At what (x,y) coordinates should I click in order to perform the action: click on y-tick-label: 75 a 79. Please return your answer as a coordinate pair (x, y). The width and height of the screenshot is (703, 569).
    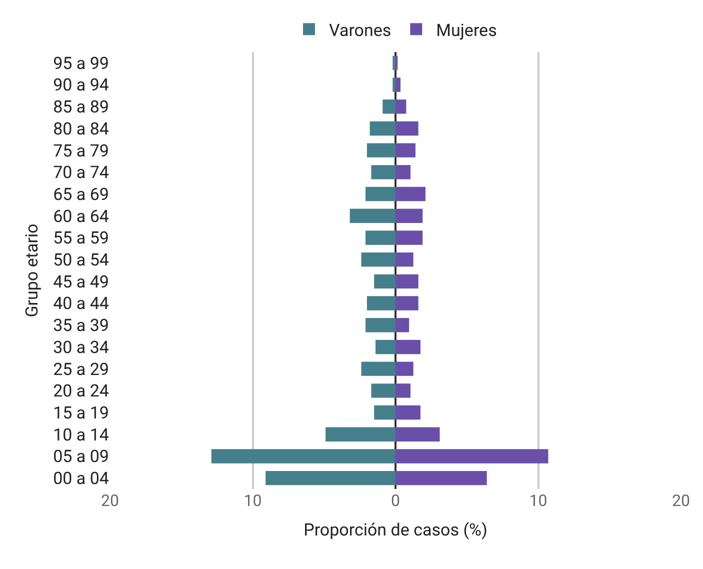
    Looking at the image, I should click on (81, 151).